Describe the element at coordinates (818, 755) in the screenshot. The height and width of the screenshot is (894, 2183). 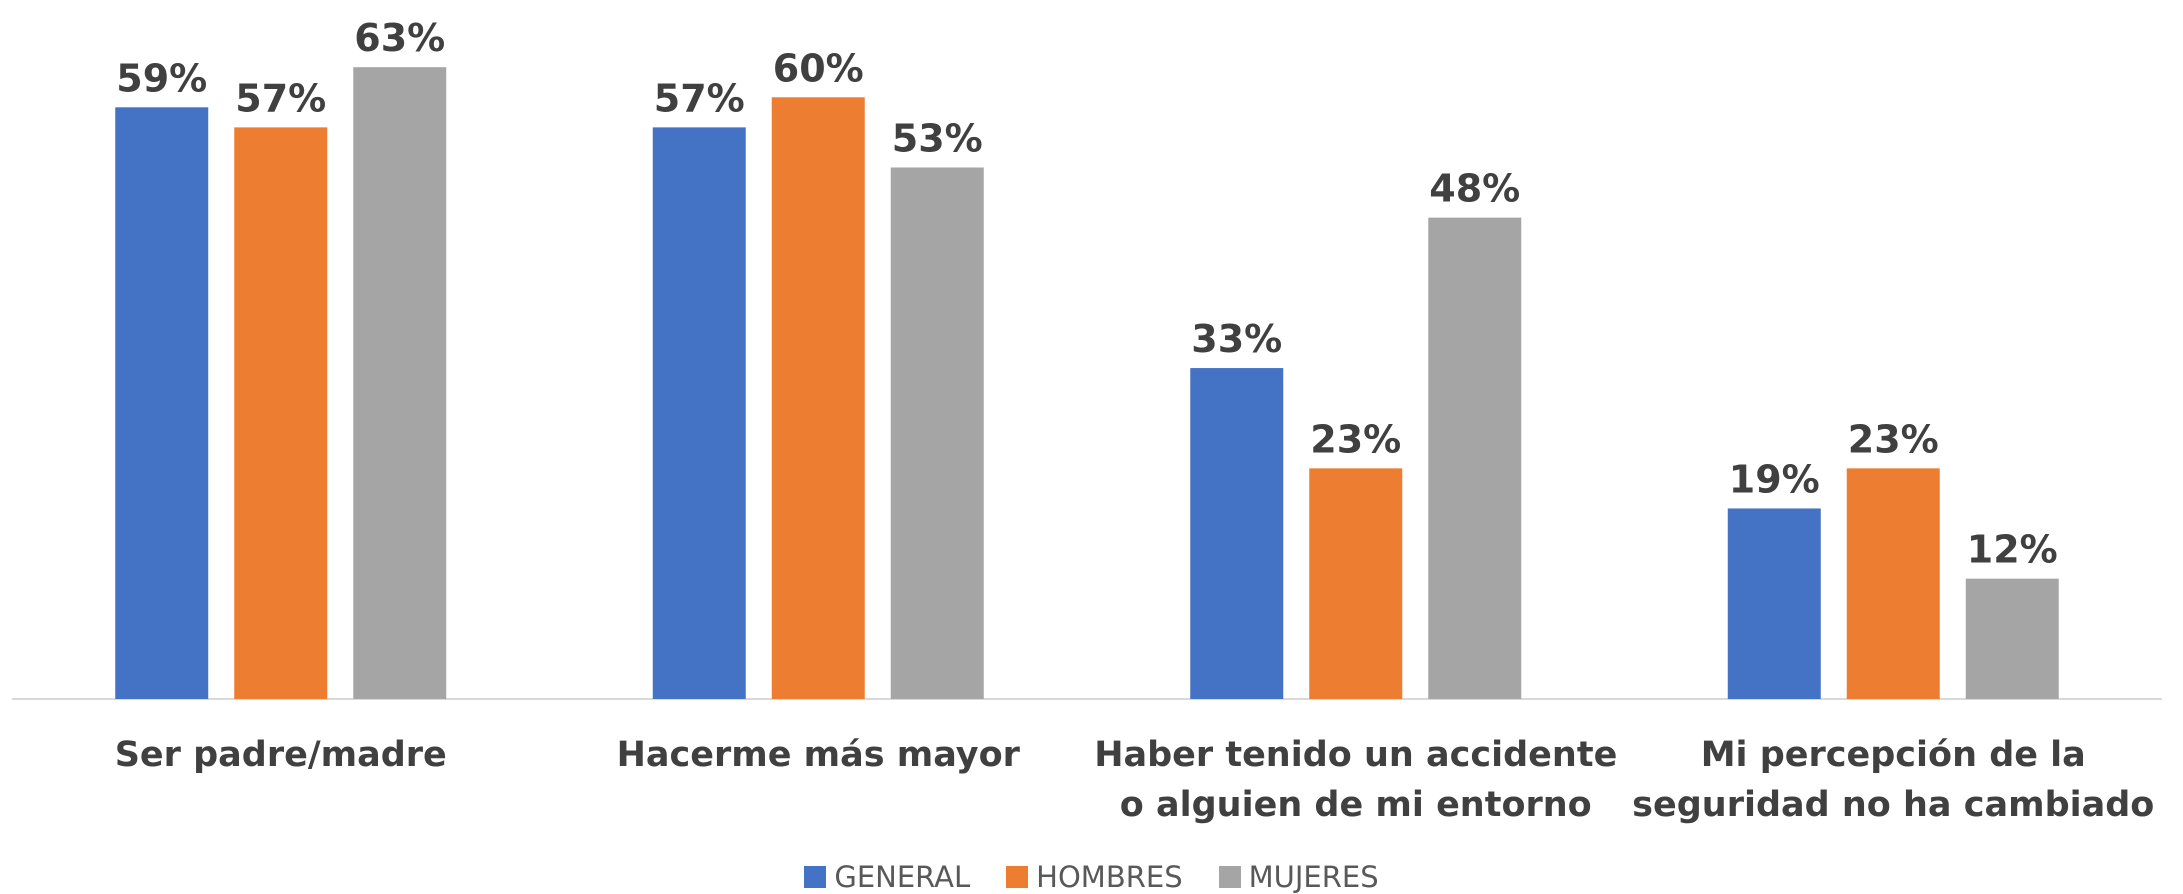
I see `x-tick-label: Hacerme más mayor` at that location.